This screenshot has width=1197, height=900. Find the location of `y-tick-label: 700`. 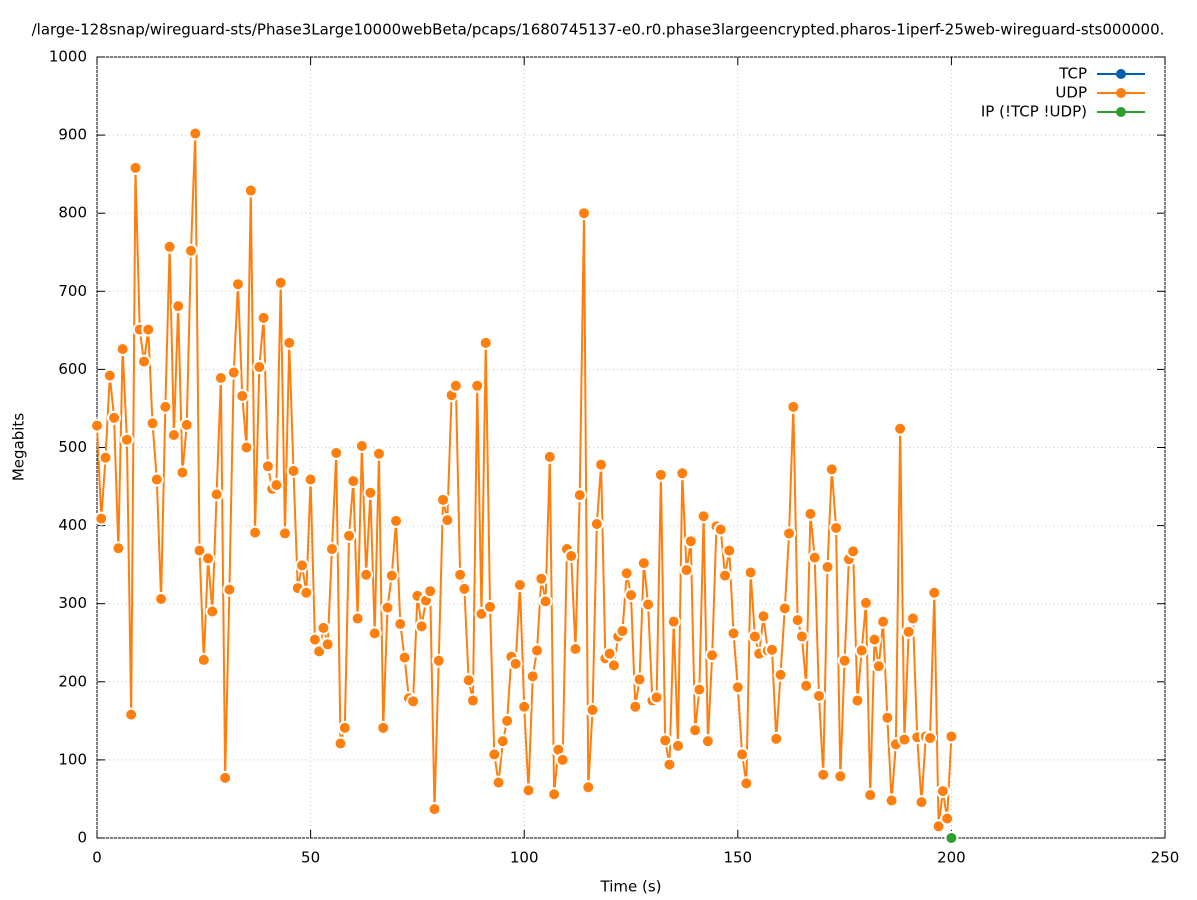

y-tick-label: 700 is located at coordinates (72, 291).